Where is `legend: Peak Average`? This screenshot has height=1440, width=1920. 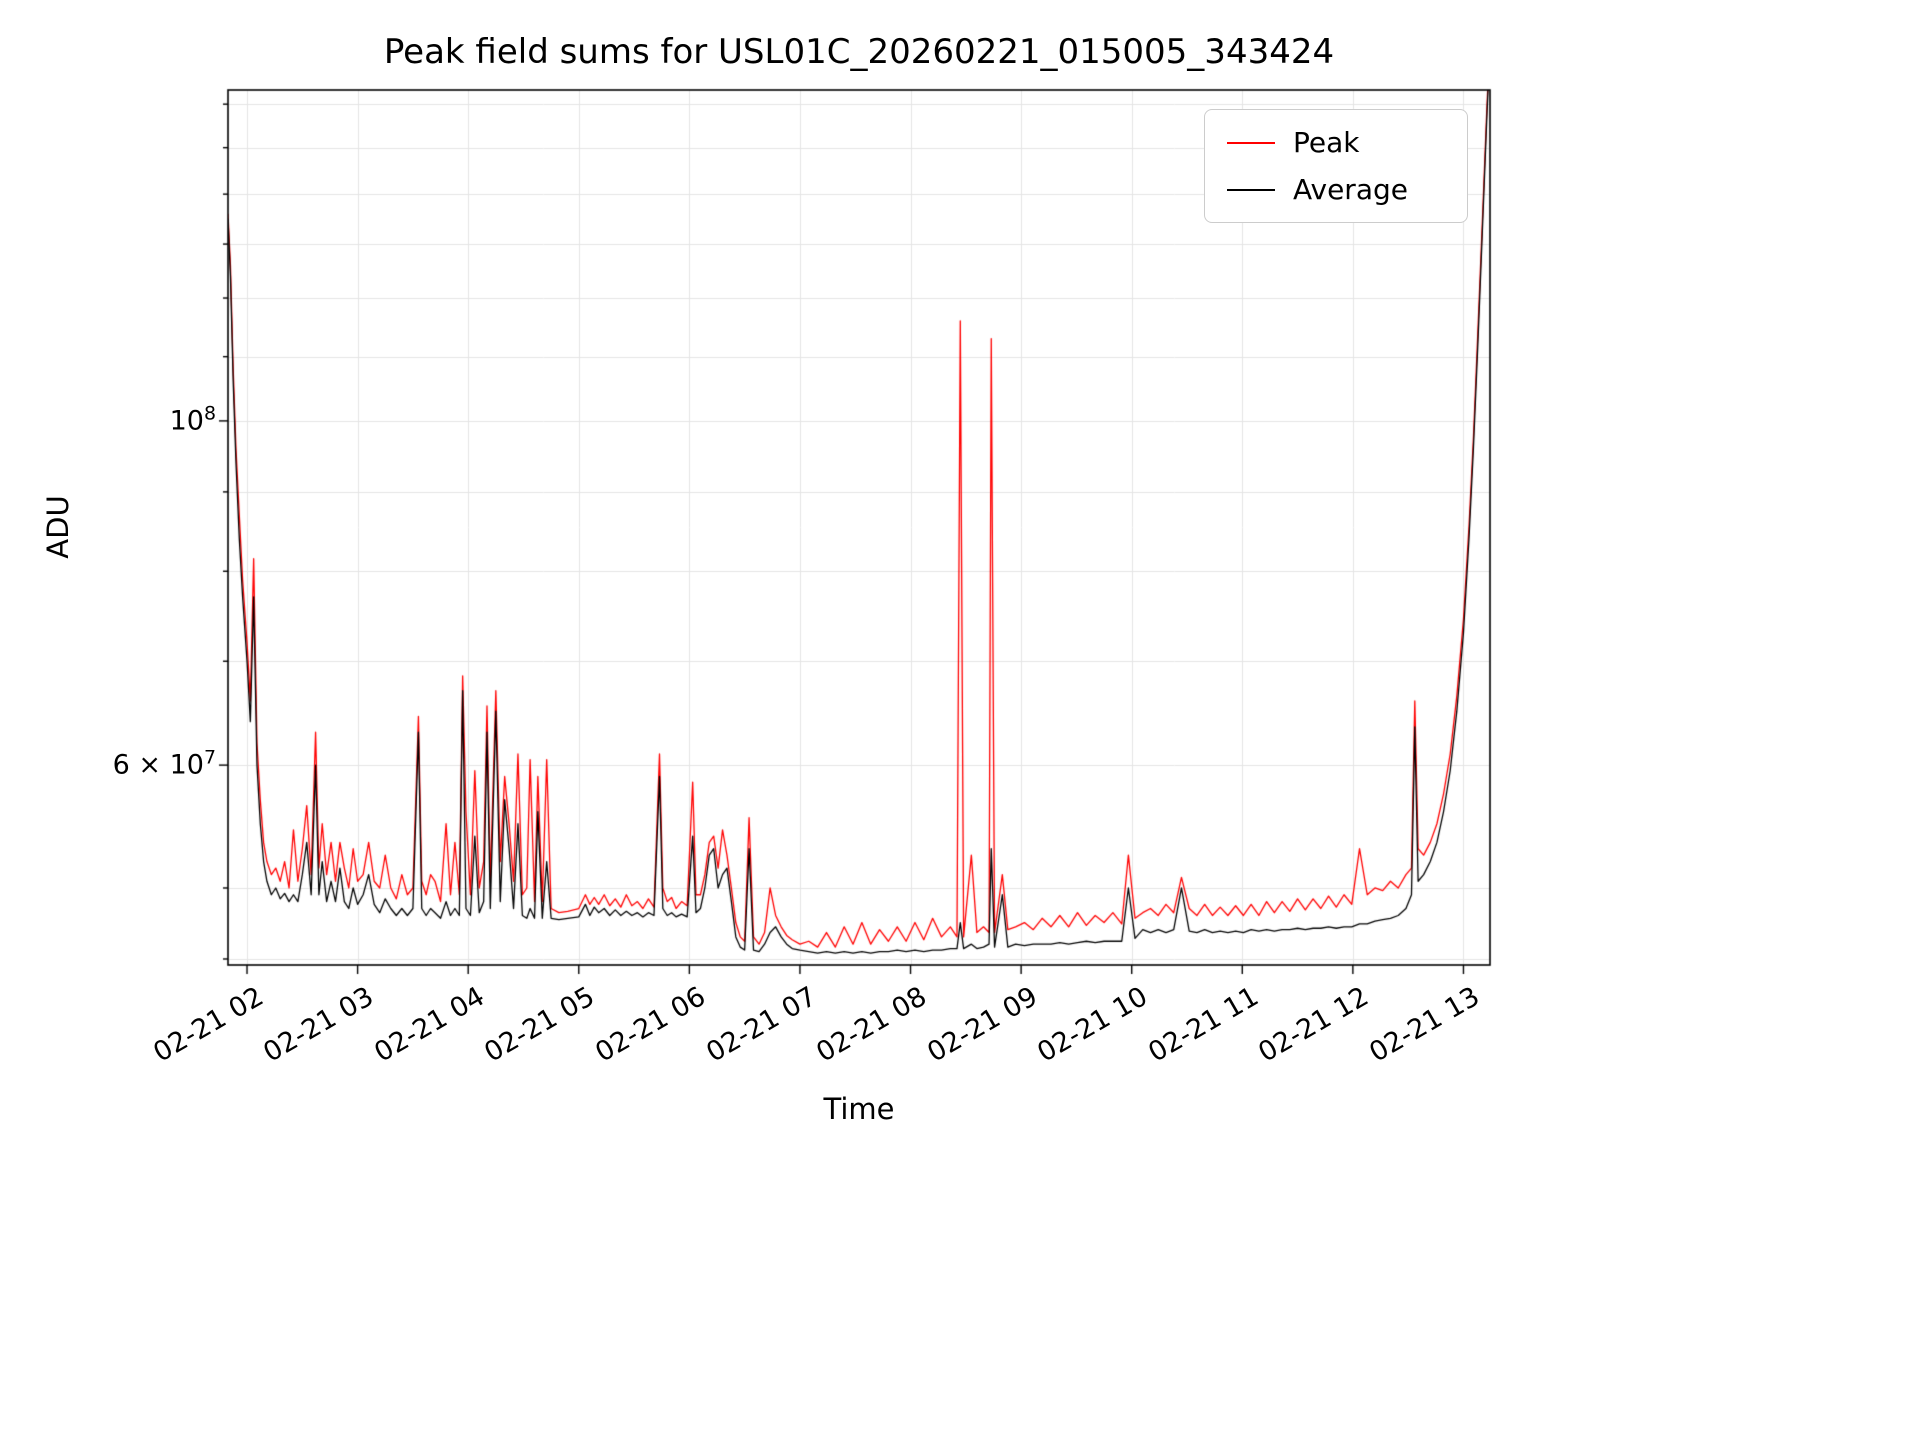 legend: Peak Average is located at coordinates (1336, 166).